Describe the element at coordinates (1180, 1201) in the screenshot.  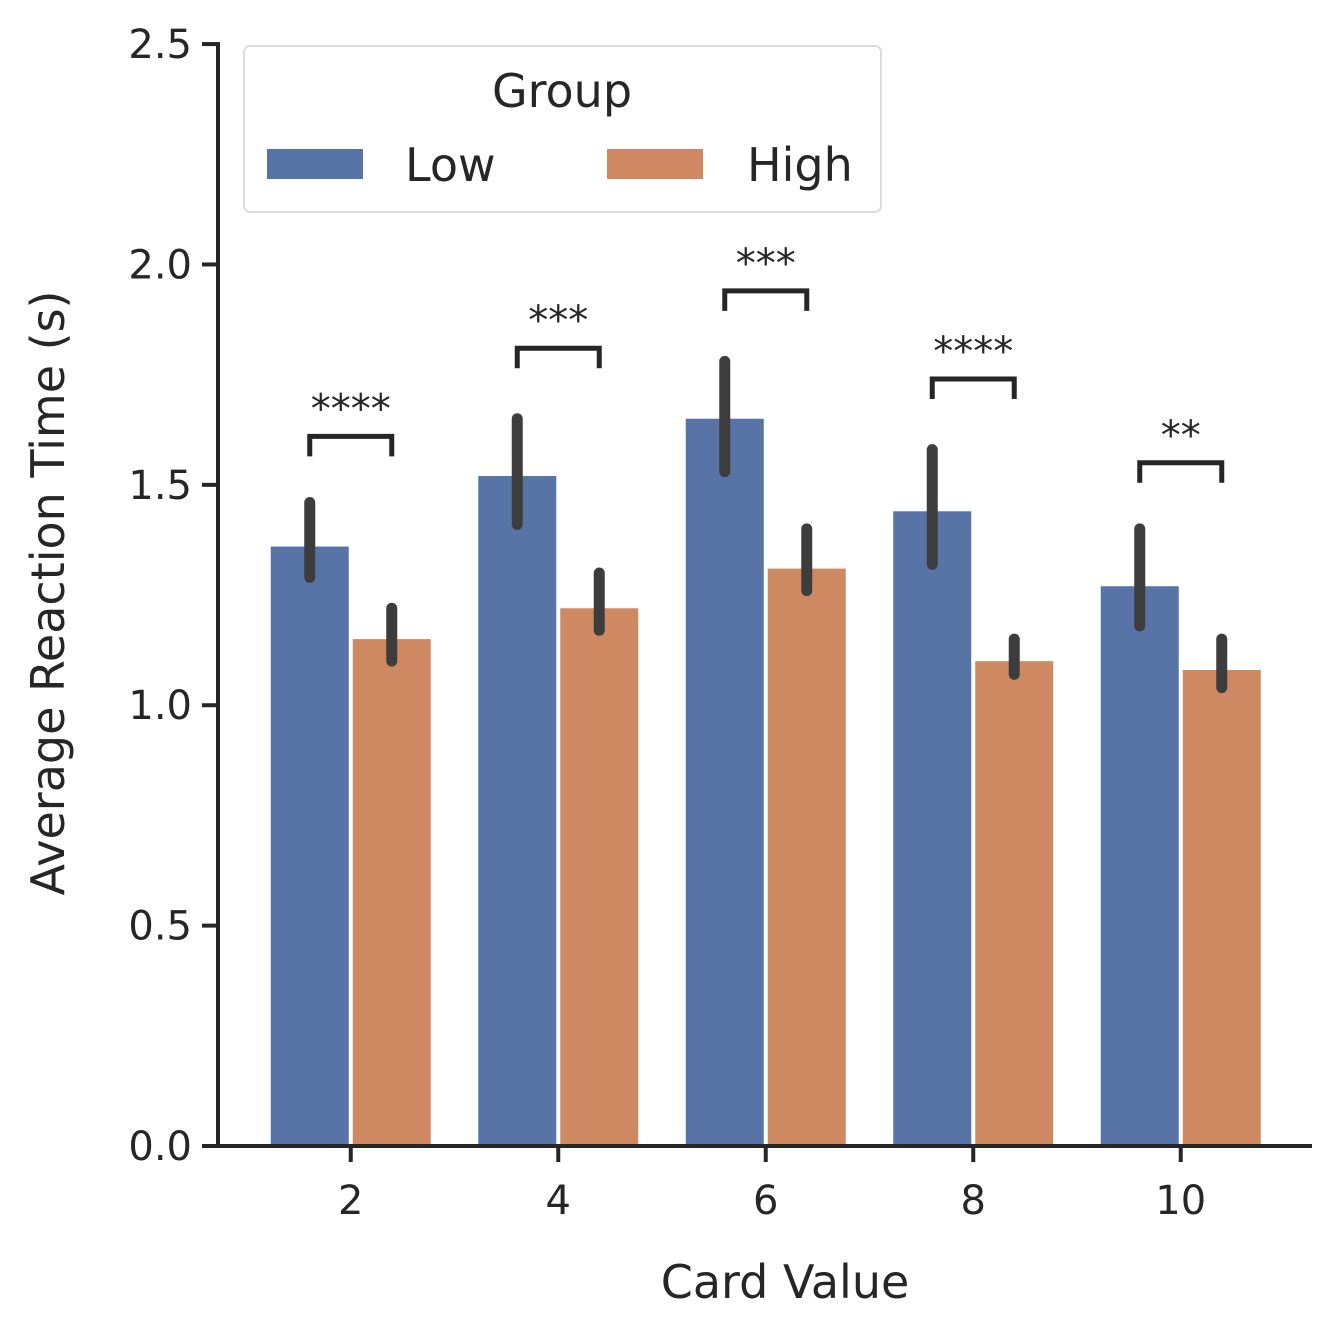
I see `x-tick-label: 10` at that location.